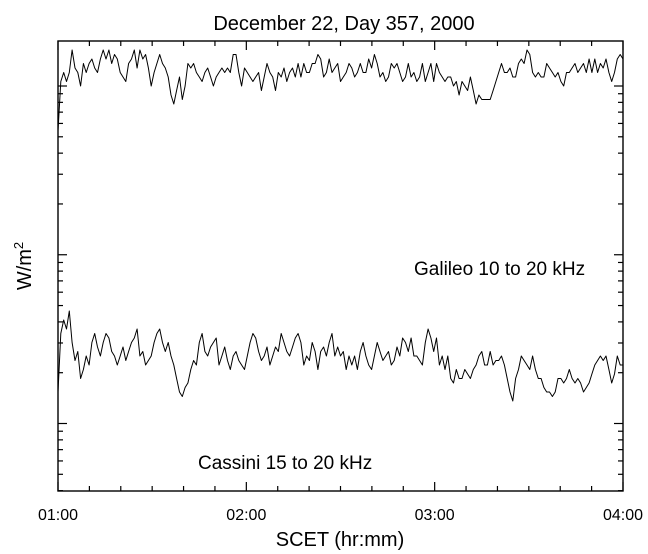 The width and height of the screenshot is (648, 554). What do you see at coordinates (435, 515) in the screenshot?
I see `x-tick-label: 03:00` at bounding box center [435, 515].